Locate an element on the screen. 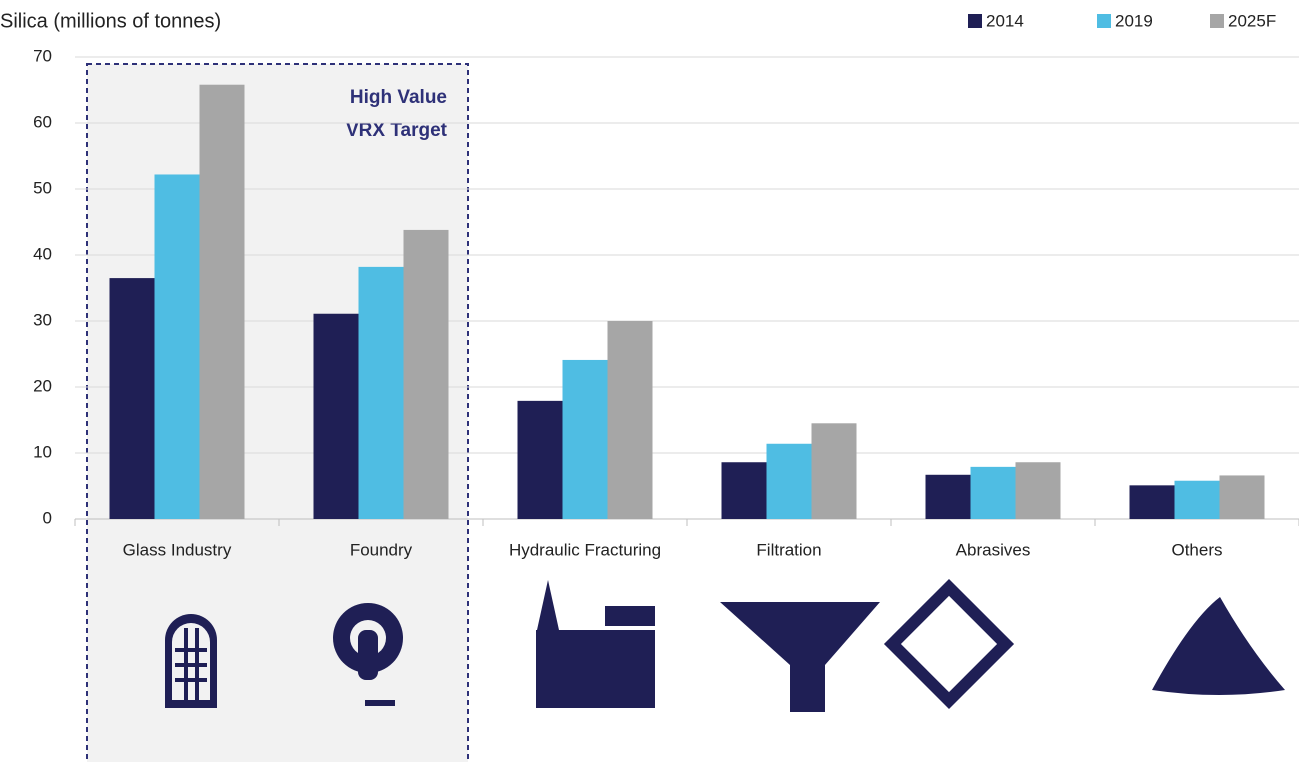  y-tick-label: 50 is located at coordinates (42, 187).